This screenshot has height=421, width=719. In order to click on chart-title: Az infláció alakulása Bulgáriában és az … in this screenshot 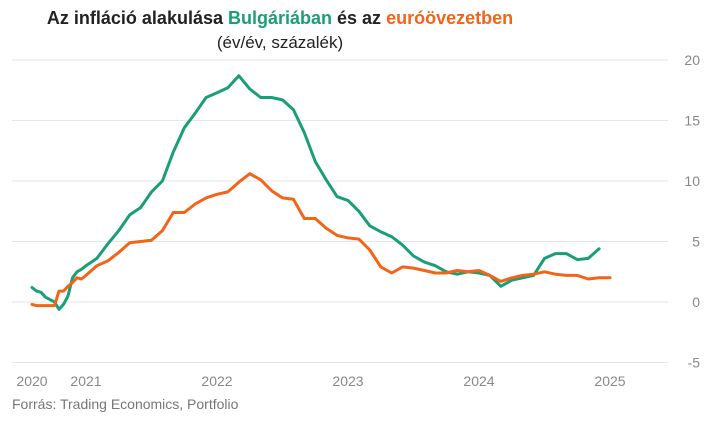, I will do `click(280, 18)`.